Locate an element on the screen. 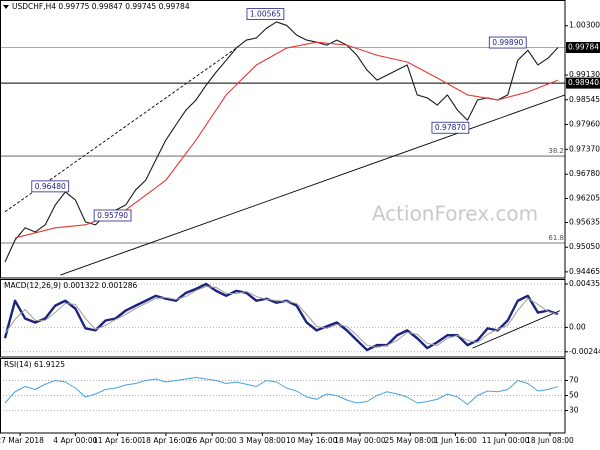 The height and width of the screenshot is (450, 600). x-tick-label: 18 May 00:00 is located at coordinates (360, 440).